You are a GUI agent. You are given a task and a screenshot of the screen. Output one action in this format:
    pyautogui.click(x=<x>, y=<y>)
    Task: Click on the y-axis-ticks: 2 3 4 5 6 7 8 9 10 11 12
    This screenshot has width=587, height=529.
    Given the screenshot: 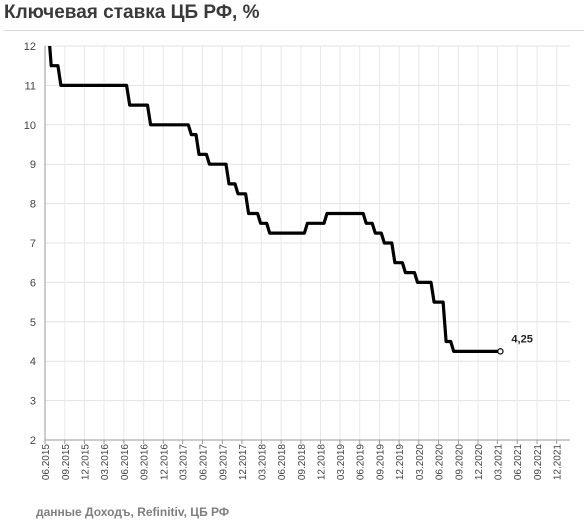 What is the action you would take?
    pyautogui.click(x=30, y=244)
    